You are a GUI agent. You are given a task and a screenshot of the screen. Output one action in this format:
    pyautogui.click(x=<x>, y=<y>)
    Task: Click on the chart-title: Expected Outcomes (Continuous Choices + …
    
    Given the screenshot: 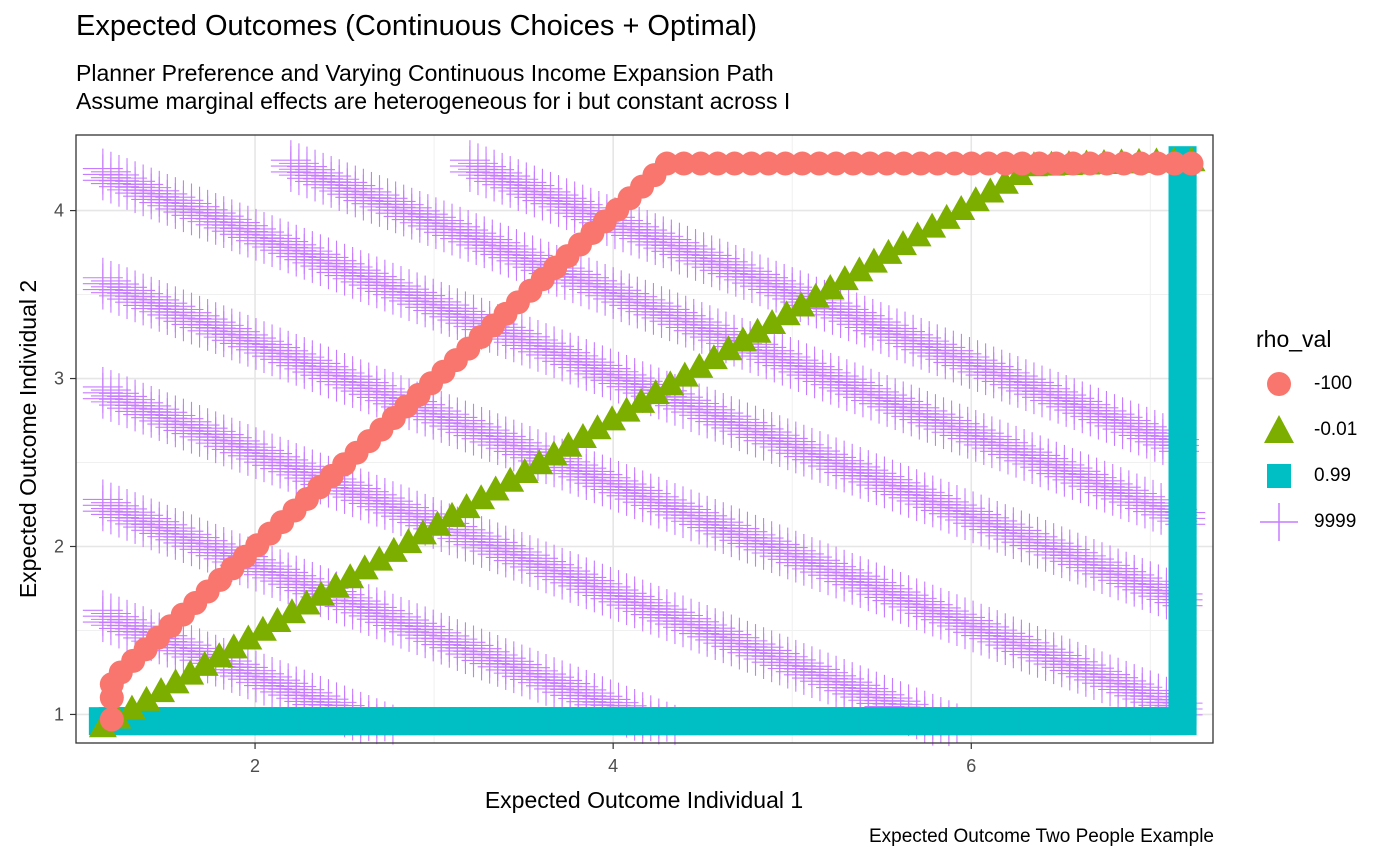 What is the action you would take?
    pyautogui.click(x=417, y=26)
    